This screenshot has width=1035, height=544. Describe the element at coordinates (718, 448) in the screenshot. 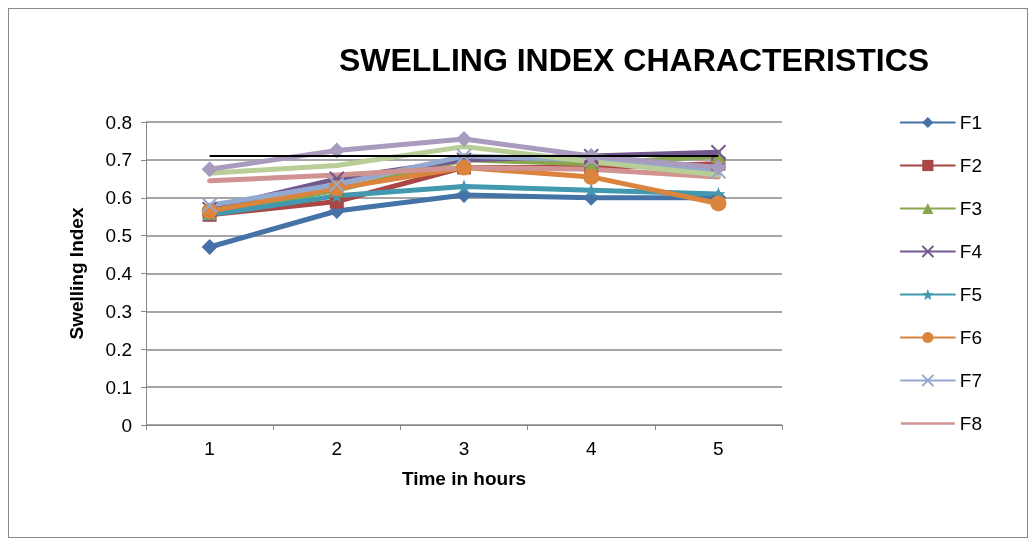

I see `x-tick-label: 5` at that location.